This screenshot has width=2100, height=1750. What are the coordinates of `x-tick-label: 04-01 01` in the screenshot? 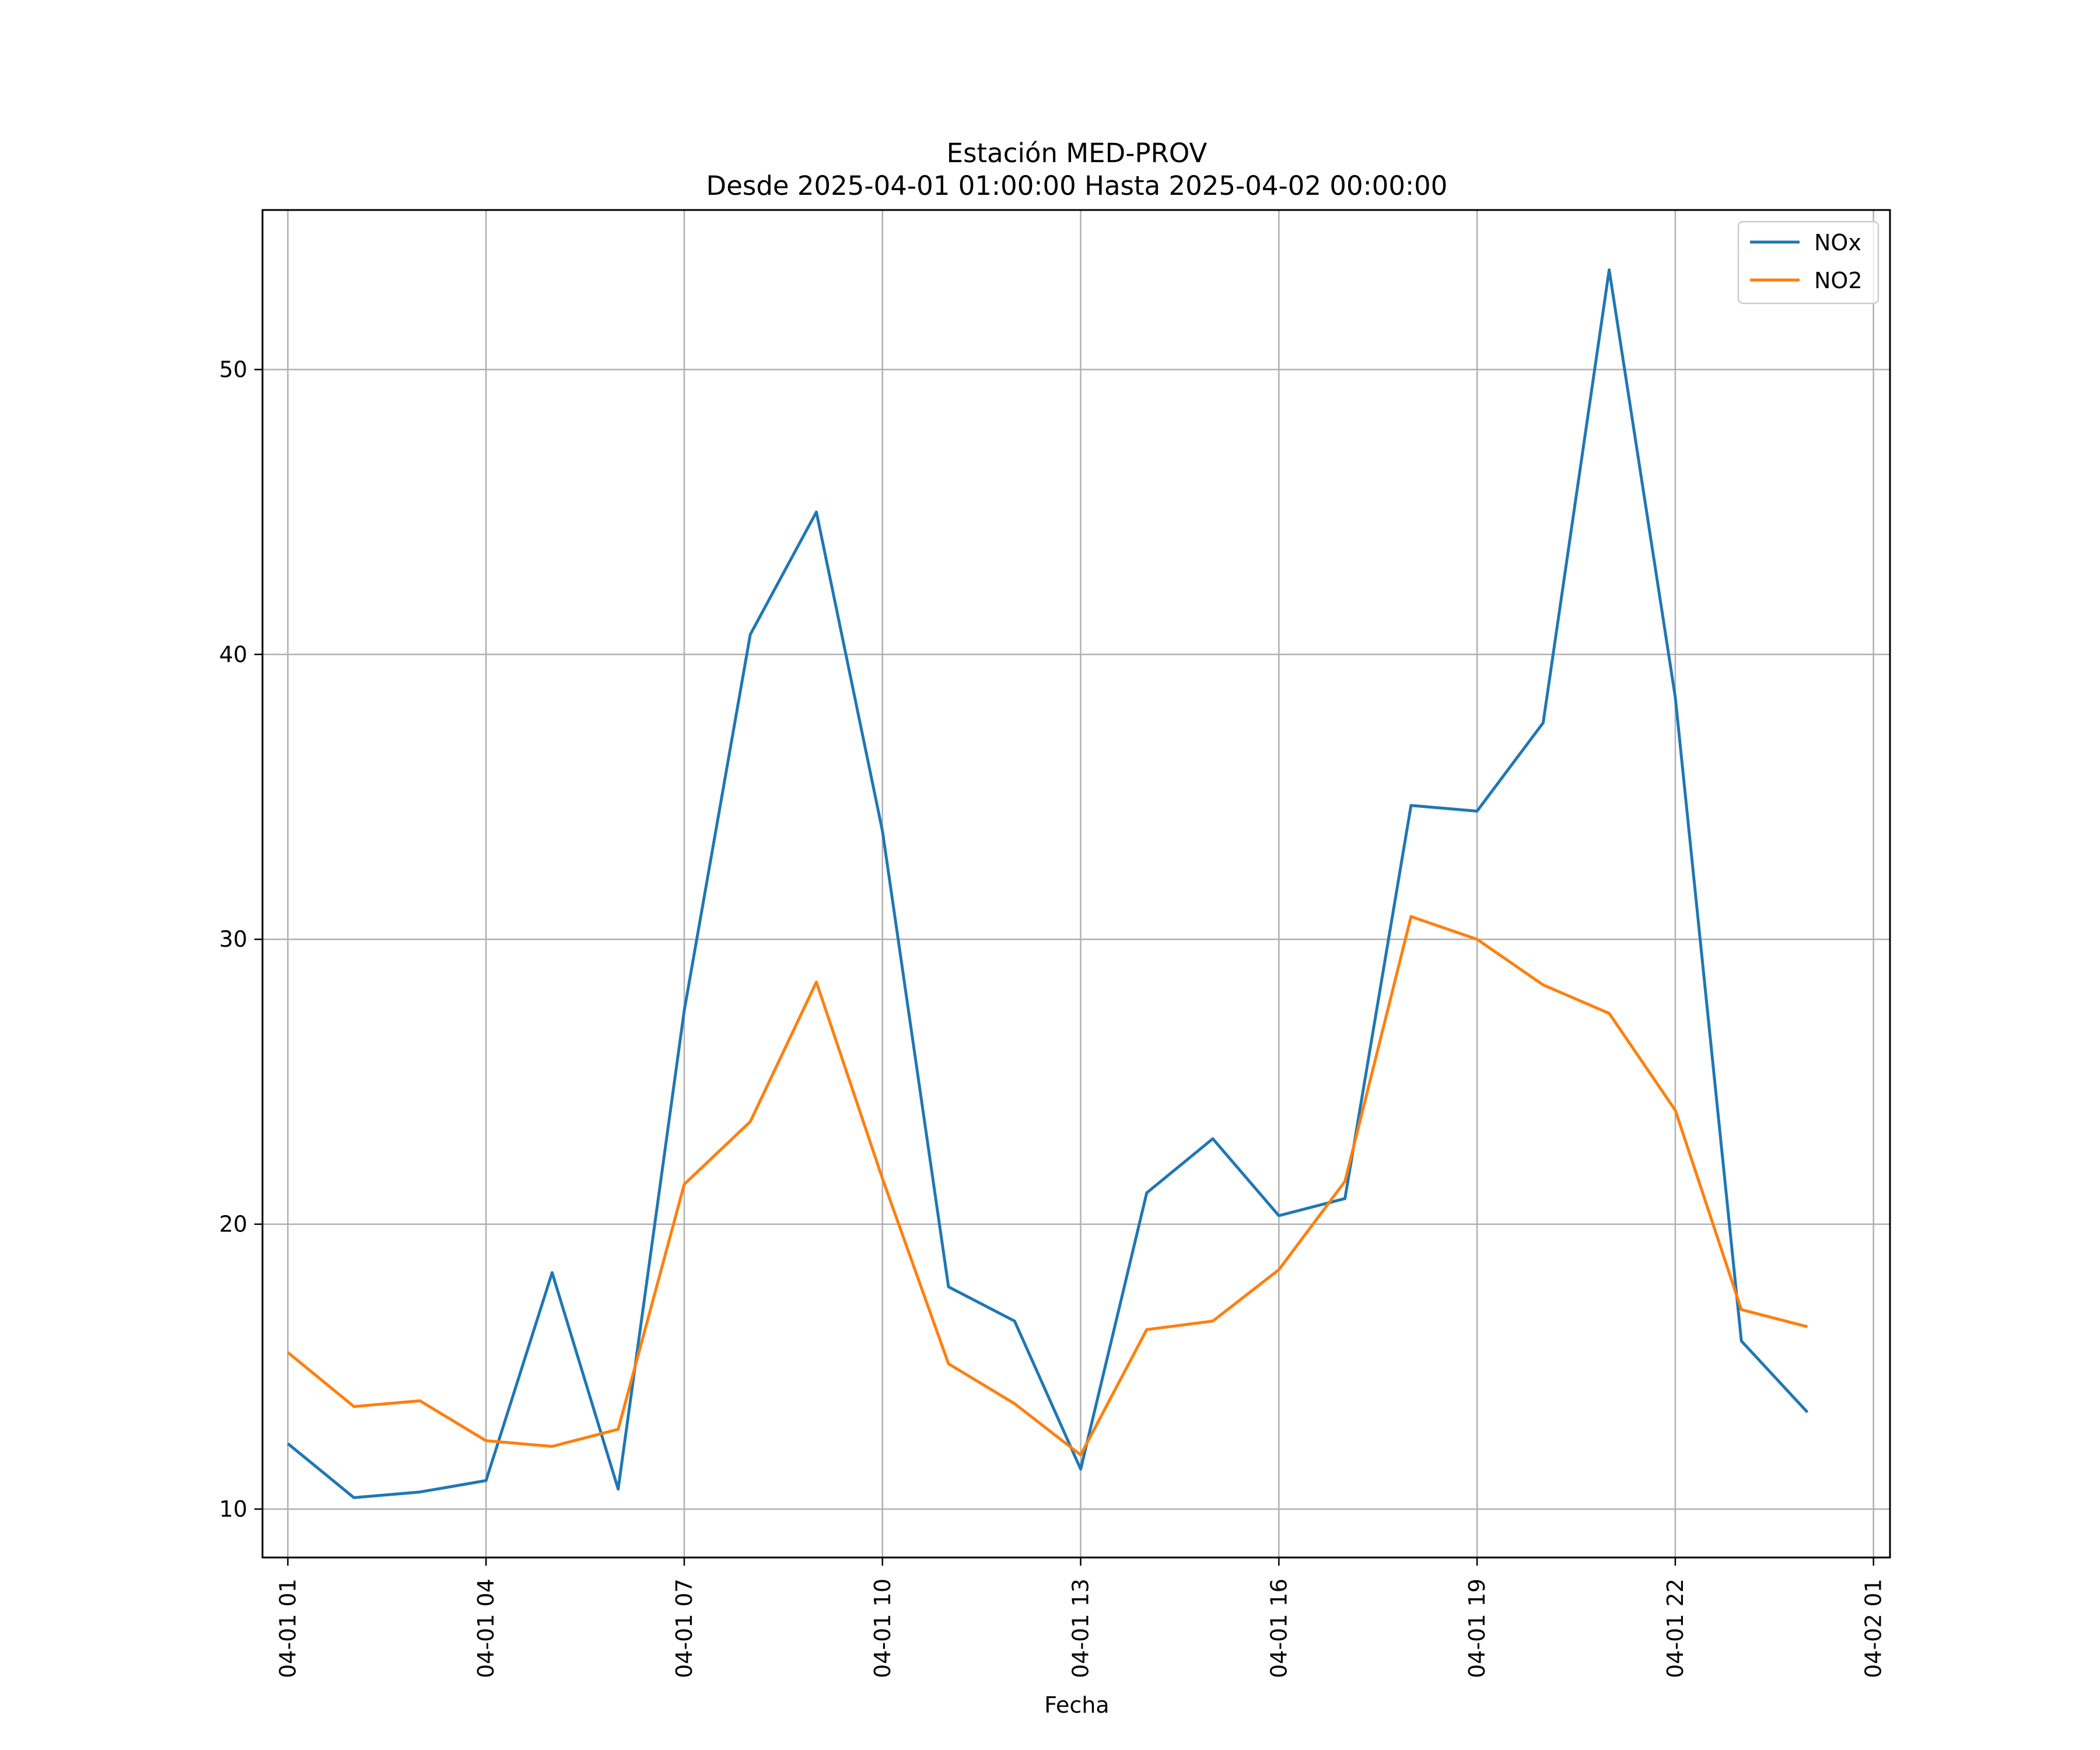 It's located at (287, 1628).